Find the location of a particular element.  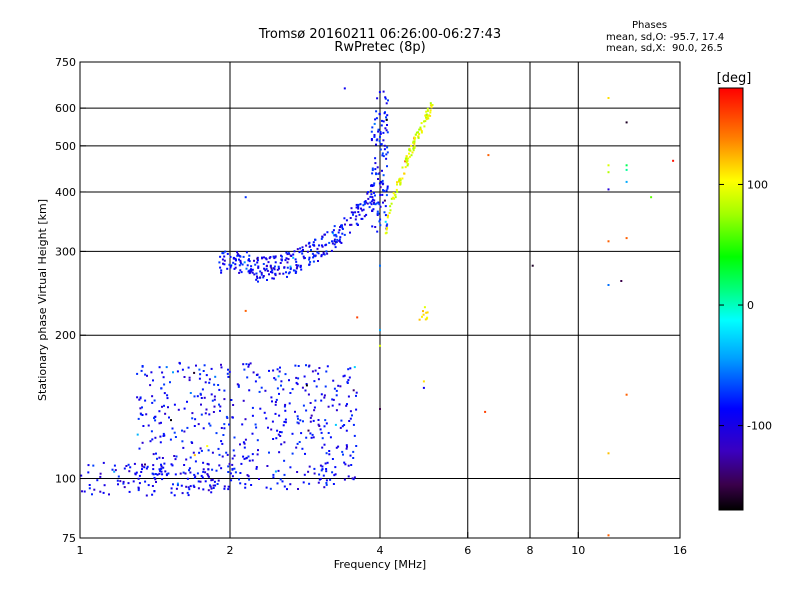

y-tick-label: 100 is located at coordinates (65, 479).